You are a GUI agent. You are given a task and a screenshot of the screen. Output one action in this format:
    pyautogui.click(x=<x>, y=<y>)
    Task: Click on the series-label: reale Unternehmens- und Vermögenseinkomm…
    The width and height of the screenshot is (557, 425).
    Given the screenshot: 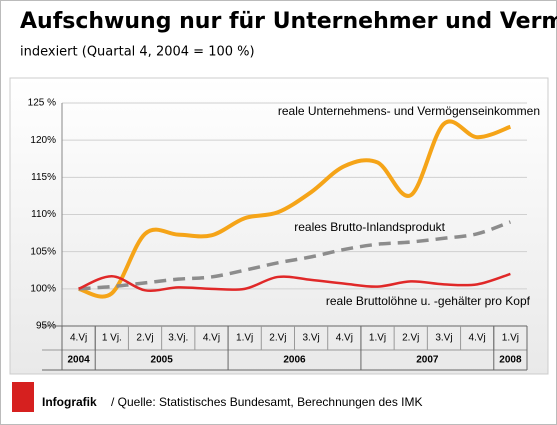 What is the action you would take?
    pyautogui.click(x=409, y=111)
    